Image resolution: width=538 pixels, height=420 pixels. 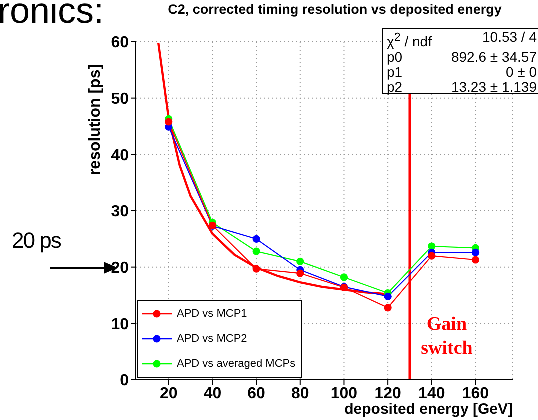 What do you see at coordinates (395, 86) in the screenshot?
I see `annotation: p2` at bounding box center [395, 86].